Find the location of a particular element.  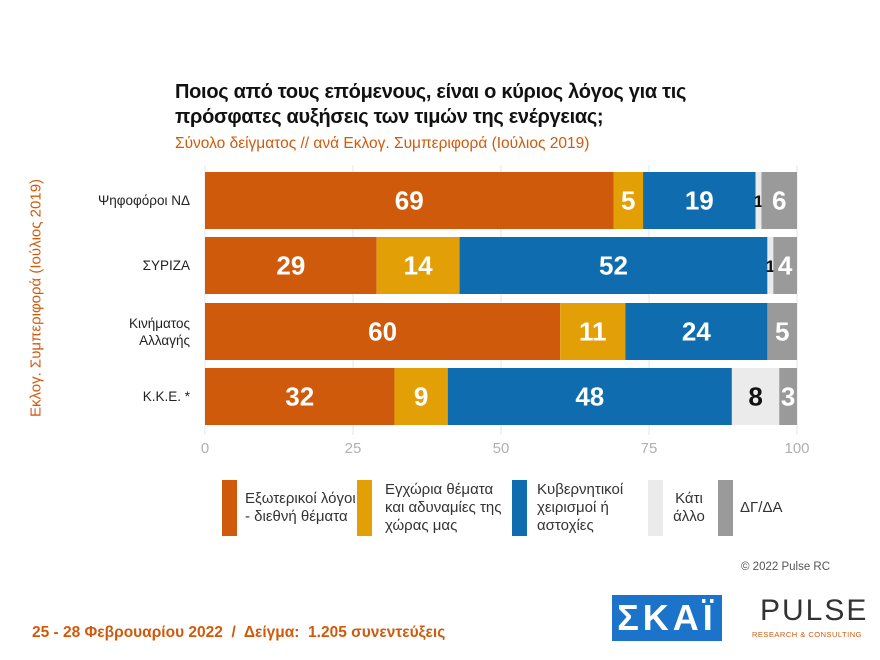

copyright: © 2022 Pulse RC is located at coordinates (786, 567).